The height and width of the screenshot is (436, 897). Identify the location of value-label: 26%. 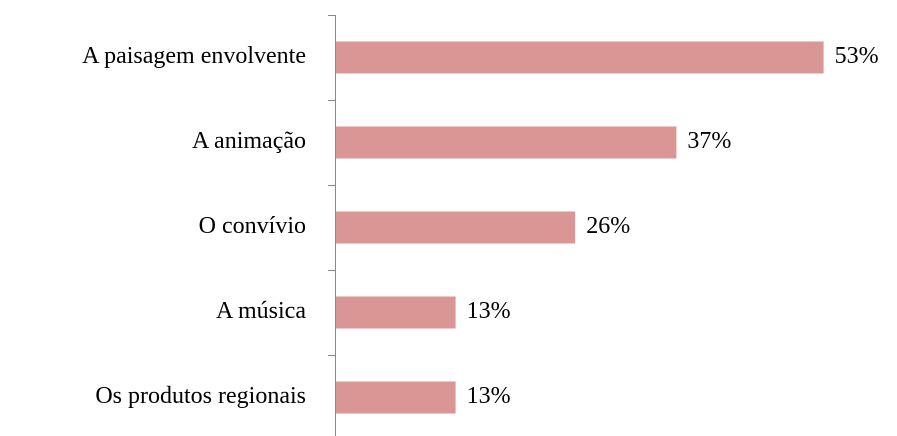
(608, 226).